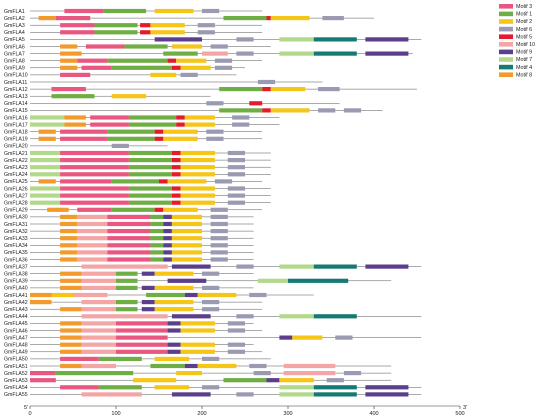  I want to click on gene-row: GmFLA16, so click(142, 118).